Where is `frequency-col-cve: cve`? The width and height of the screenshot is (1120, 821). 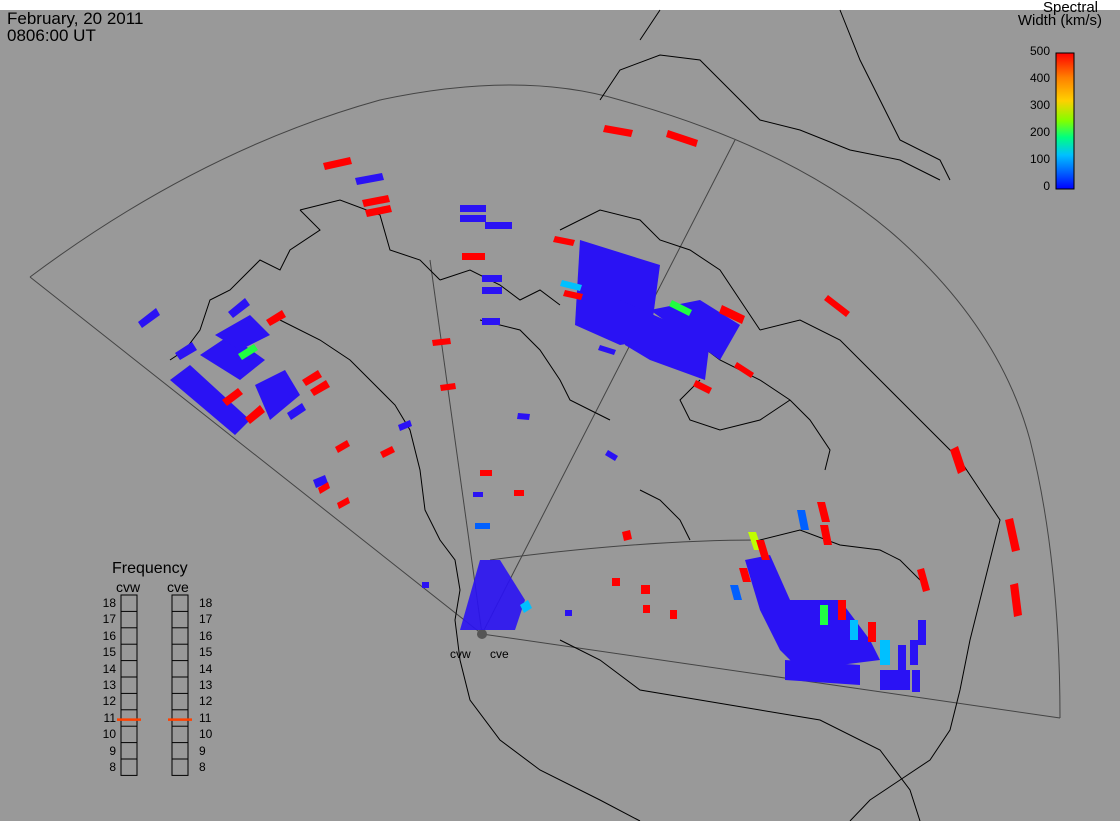 frequency-col-cve: cve is located at coordinates (178, 587).